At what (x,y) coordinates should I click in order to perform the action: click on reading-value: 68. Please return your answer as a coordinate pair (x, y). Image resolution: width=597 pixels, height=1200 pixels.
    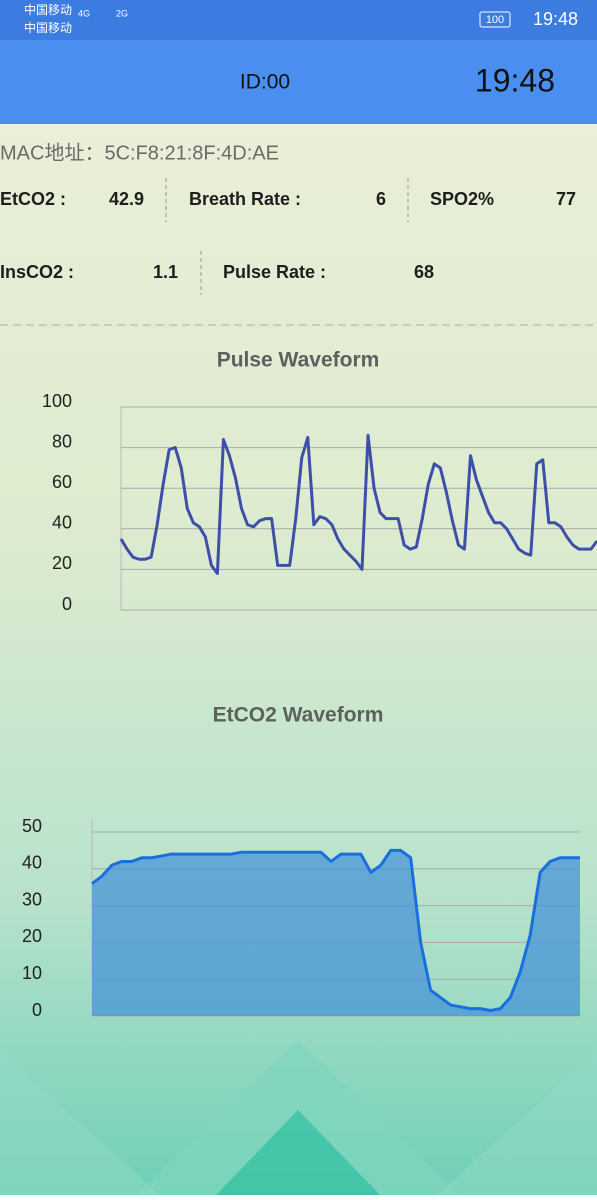
    Looking at the image, I should click on (424, 272).